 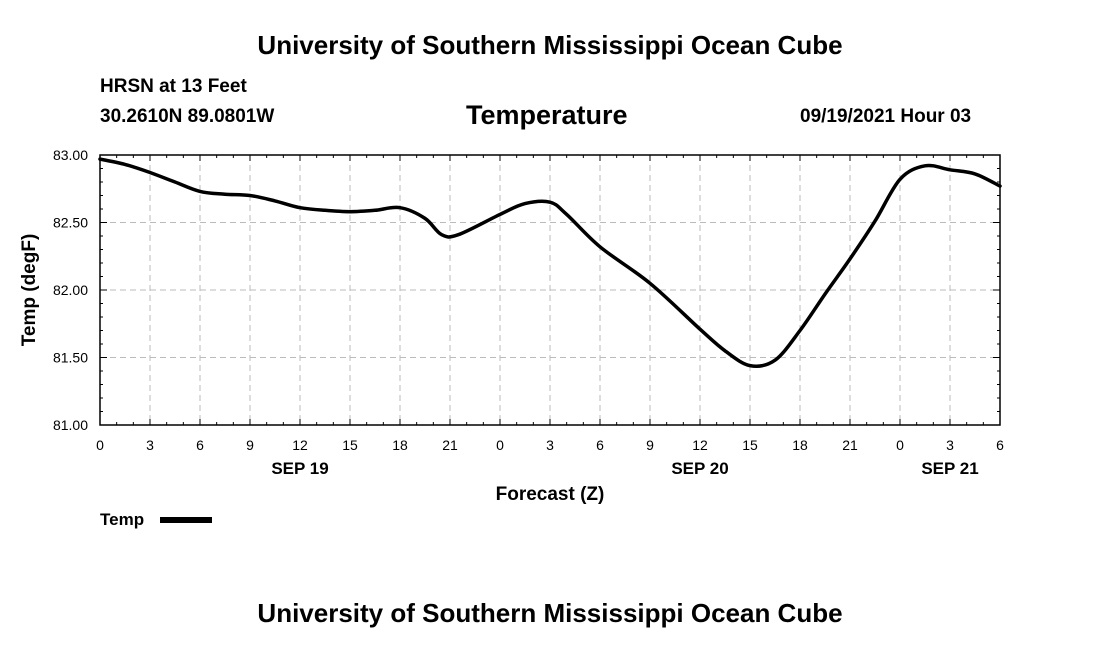 I want to click on y-tick-label: 81.00, so click(x=70, y=425).